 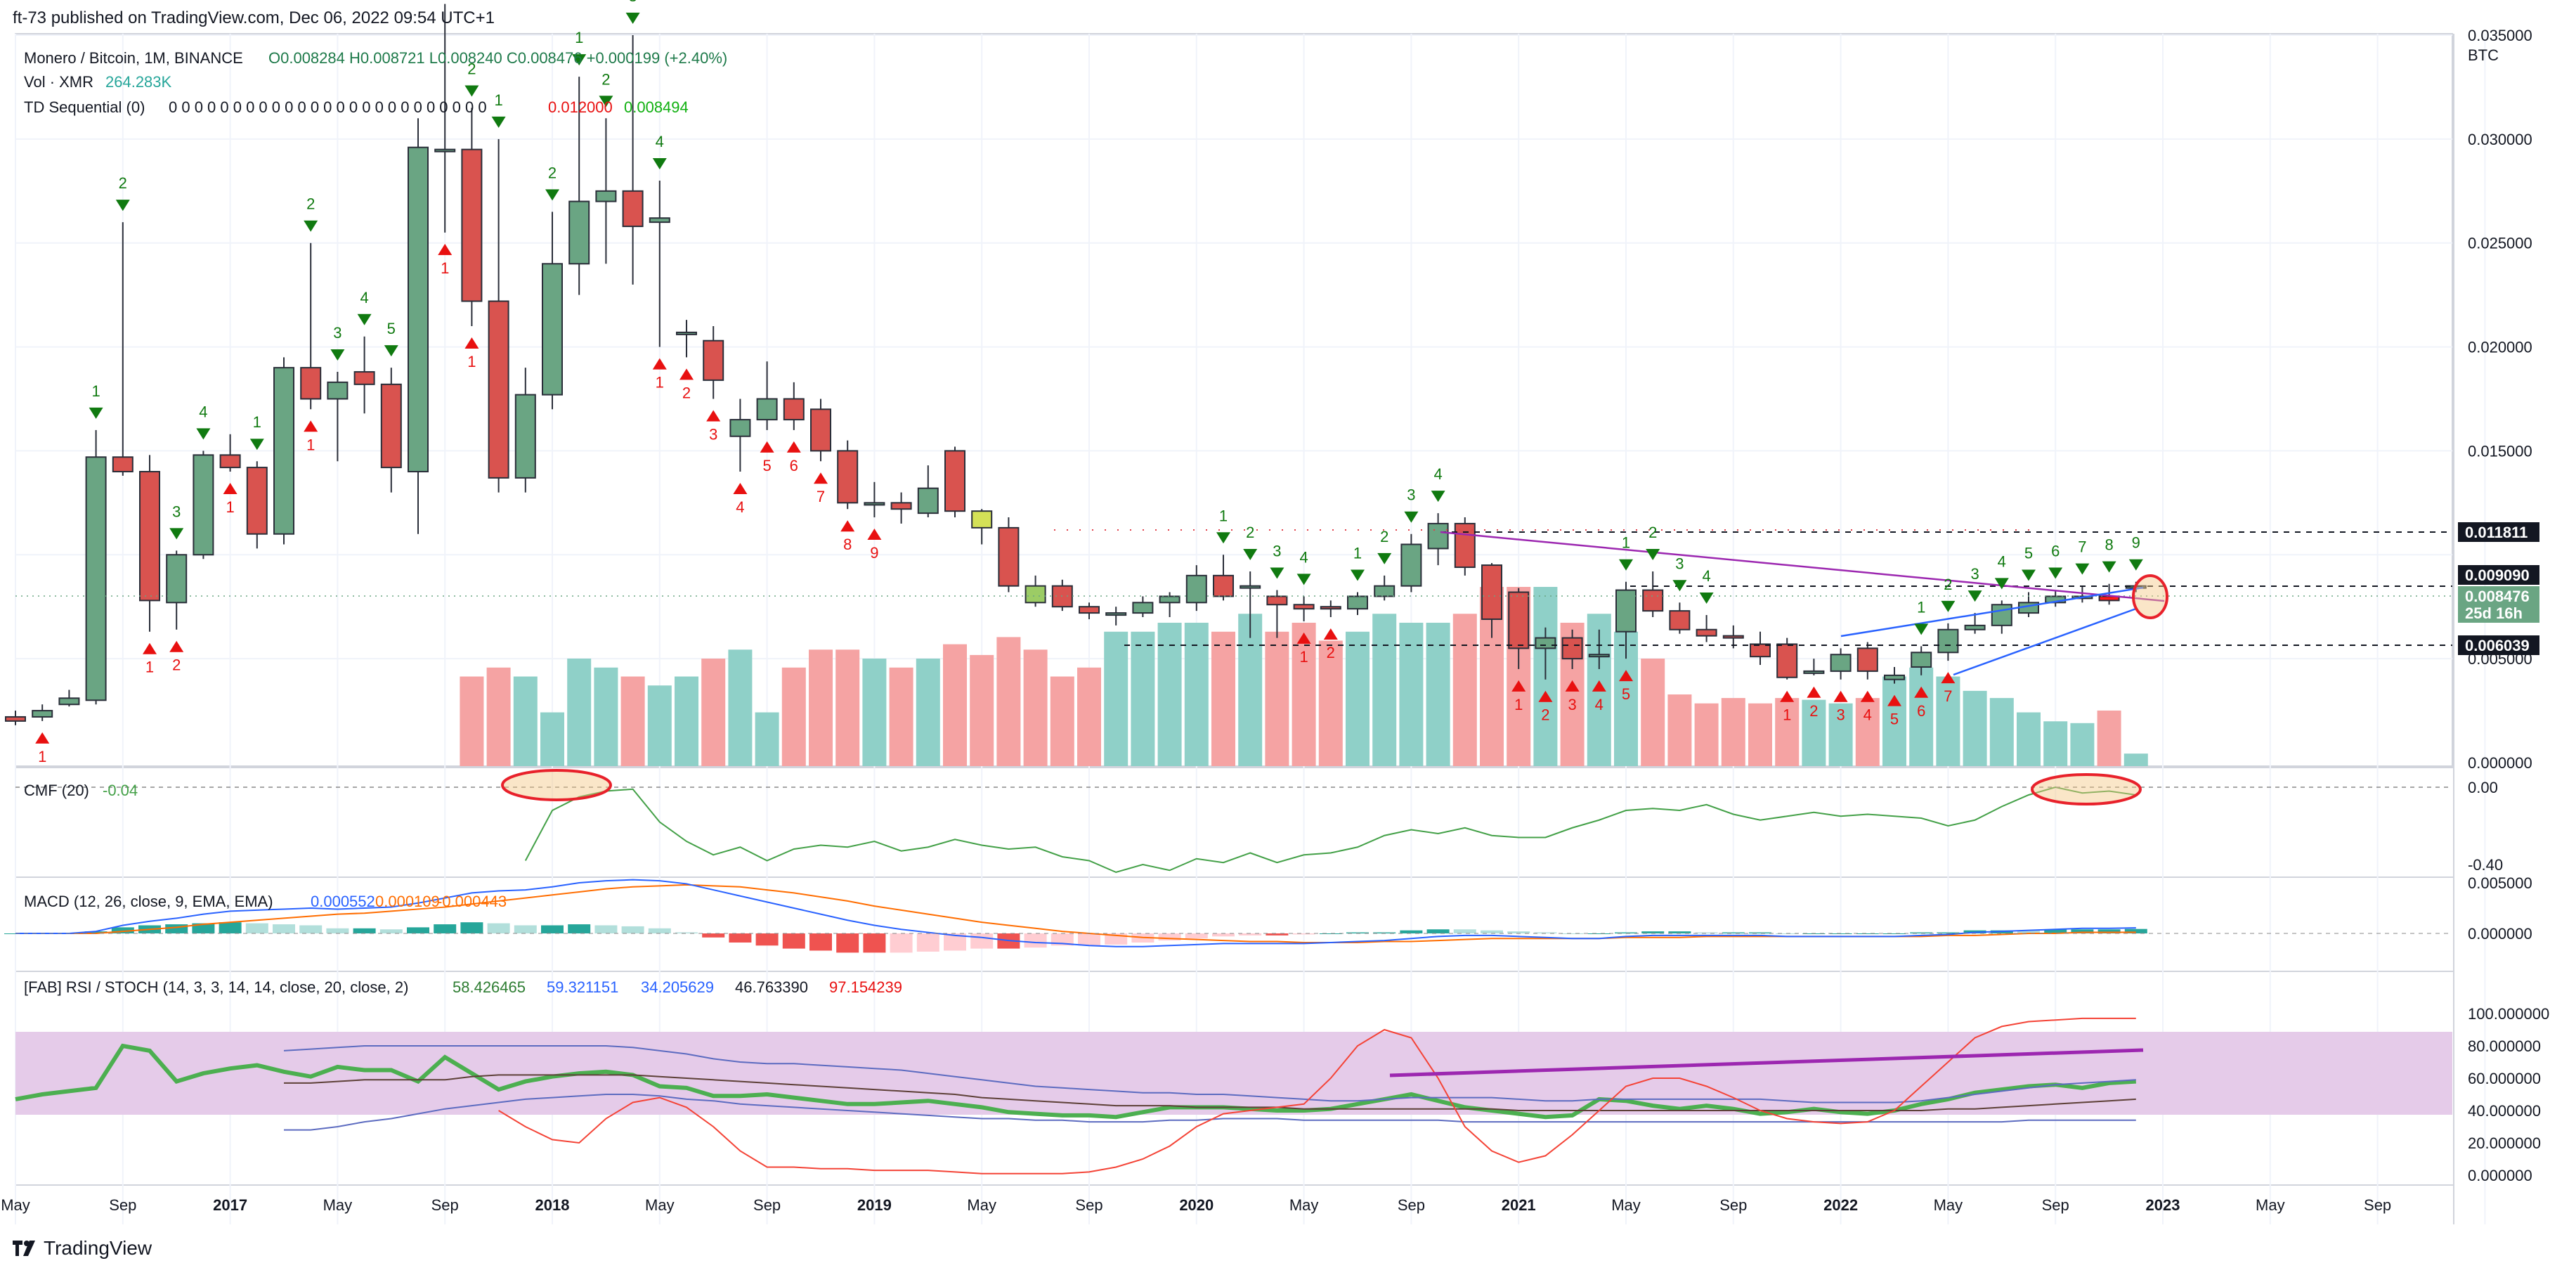 What do you see at coordinates (1788, 588) in the screenshot?
I see `price-levels` at bounding box center [1788, 588].